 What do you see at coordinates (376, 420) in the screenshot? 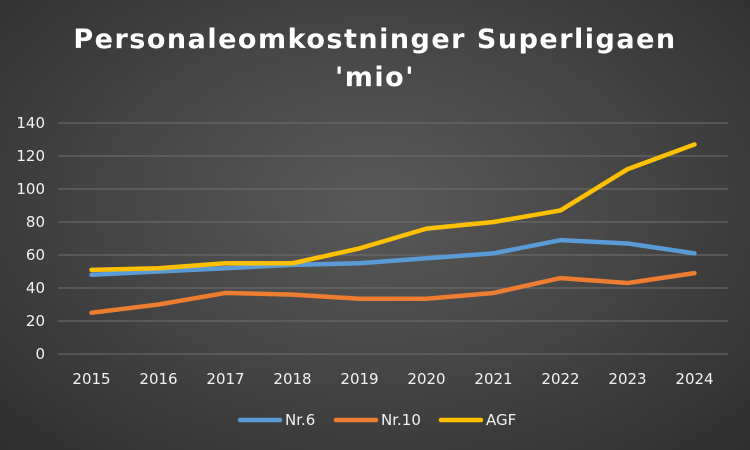
I see `legend: Nr.6 Nr.10 AGF` at bounding box center [376, 420].